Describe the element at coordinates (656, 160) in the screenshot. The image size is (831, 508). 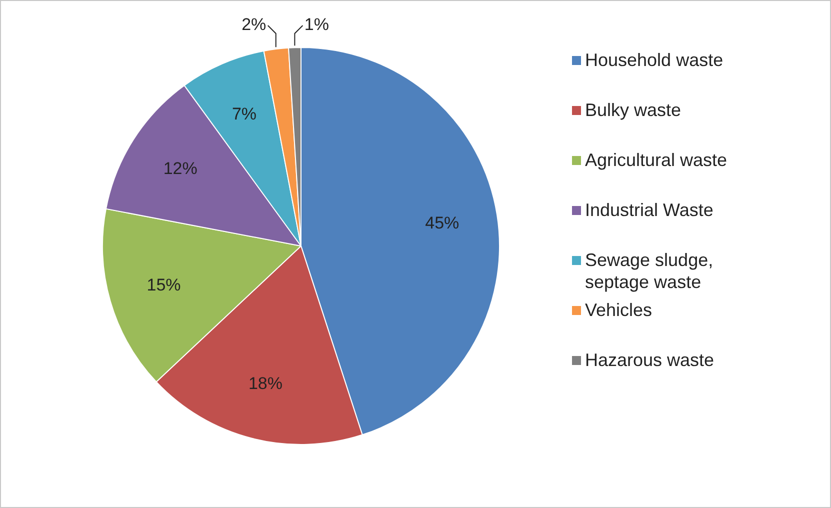
I see `legend-label: Agricultural waste` at that location.